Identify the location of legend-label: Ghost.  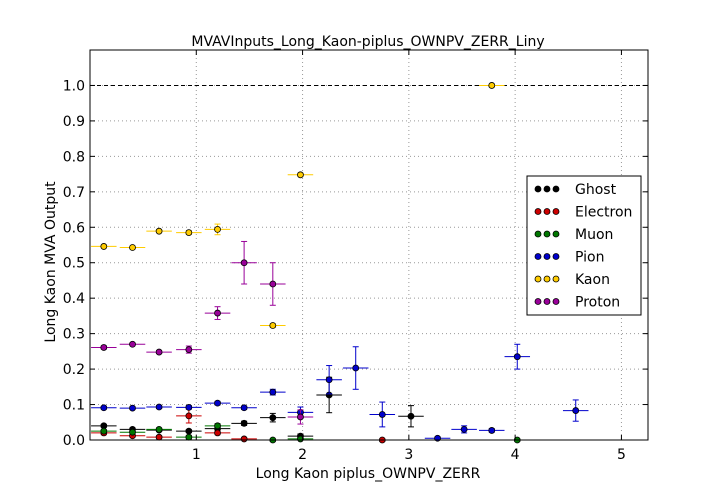
(596, 190).